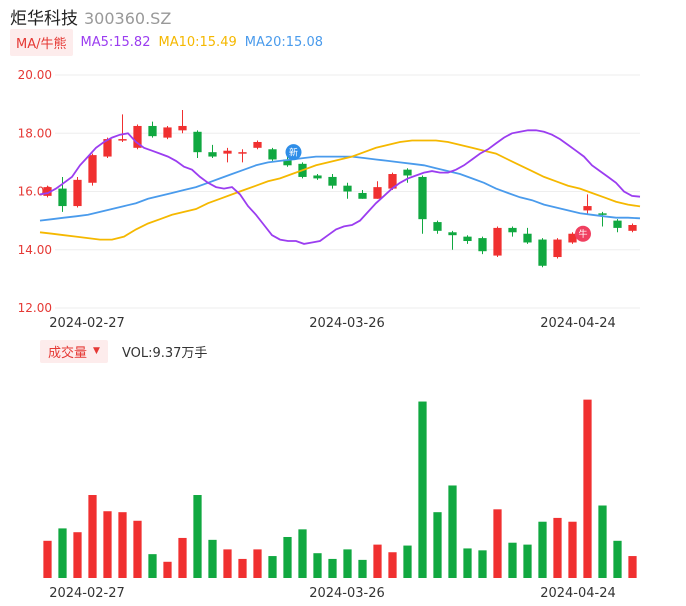  Describe the element at coordinates (35, 308) in the screenshot. I see `price-tick-label: 12.00` at that location.